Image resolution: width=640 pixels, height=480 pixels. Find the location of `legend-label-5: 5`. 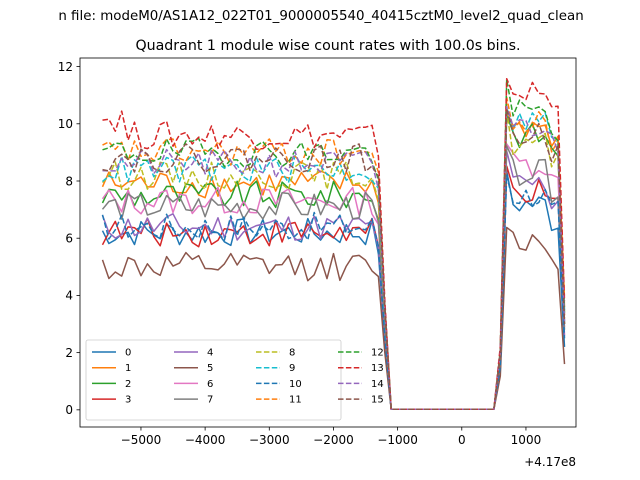

legend-label-5: 5 is located at coordinates (210, 368).